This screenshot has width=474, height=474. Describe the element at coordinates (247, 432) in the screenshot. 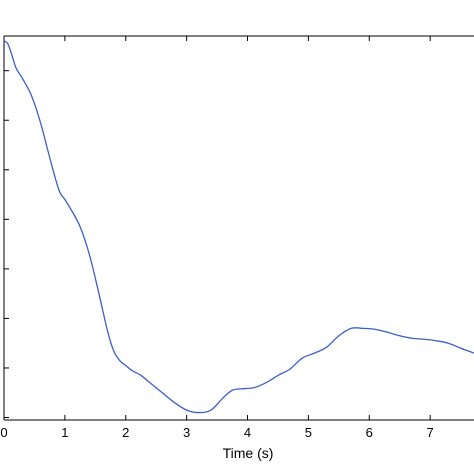

I see `x-tick-label-4: 4` at that location.